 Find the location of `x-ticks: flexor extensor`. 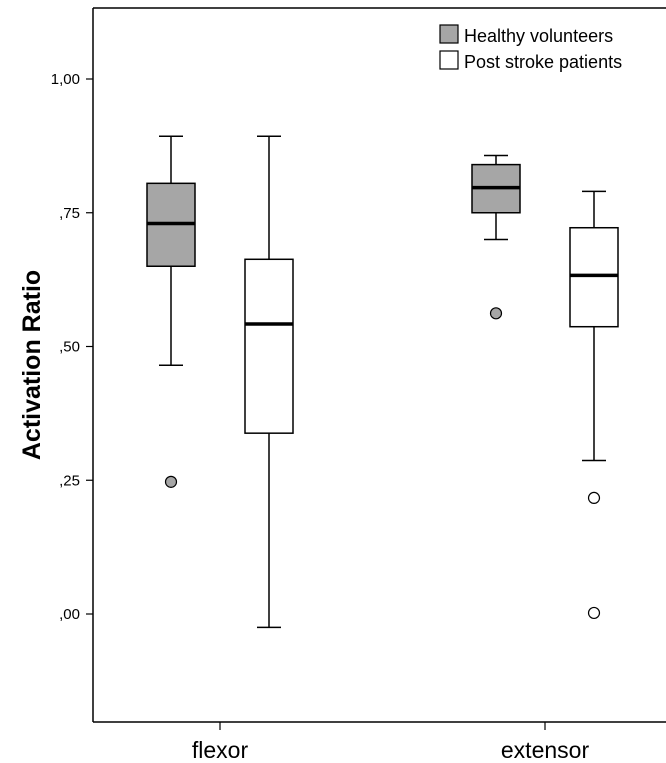

x-ticks: flexor extensor is located at coordinates (391, 742).